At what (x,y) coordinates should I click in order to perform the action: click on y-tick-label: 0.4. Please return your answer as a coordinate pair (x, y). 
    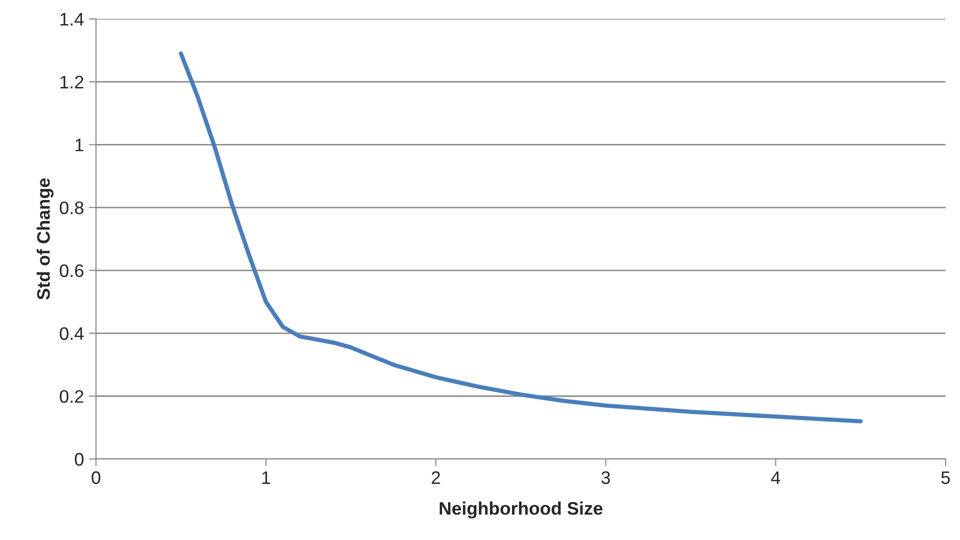
    Looking at the image, I should click on (72, 333).